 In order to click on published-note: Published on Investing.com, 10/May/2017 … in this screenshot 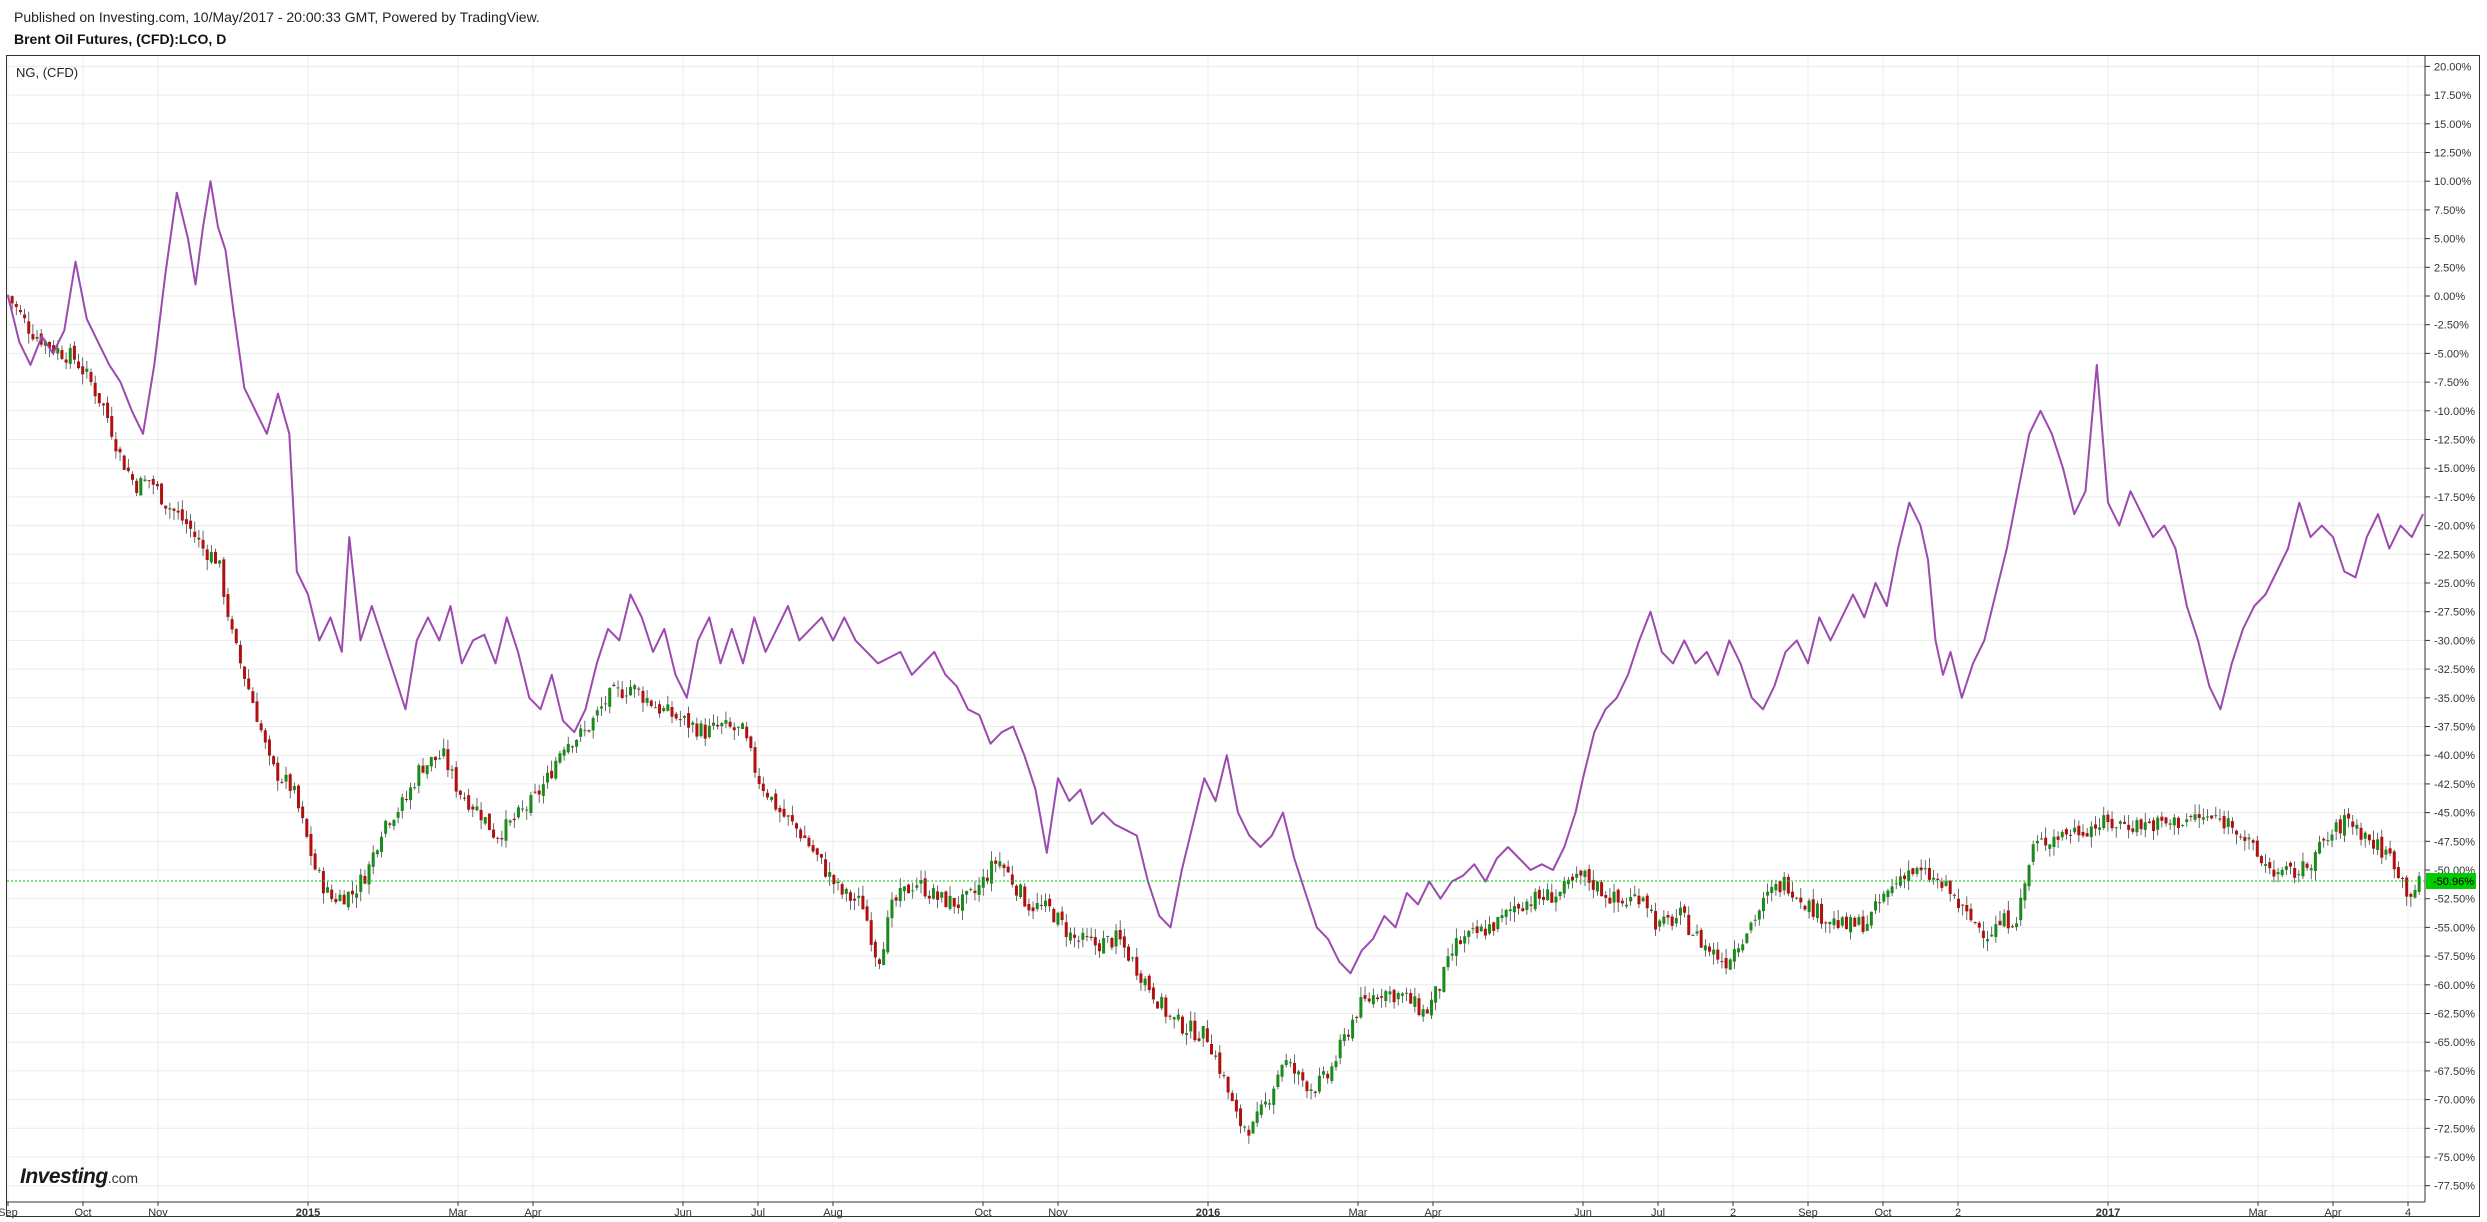, I will do `click(277, 17)`.